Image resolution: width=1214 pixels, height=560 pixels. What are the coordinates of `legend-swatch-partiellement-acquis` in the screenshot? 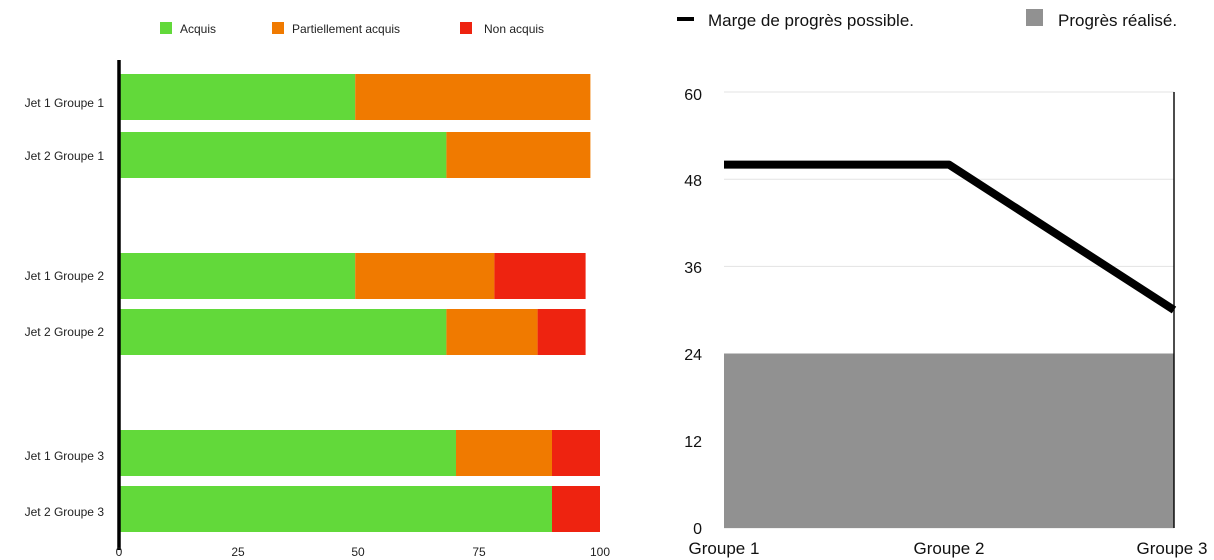 It's located at (278, 28).